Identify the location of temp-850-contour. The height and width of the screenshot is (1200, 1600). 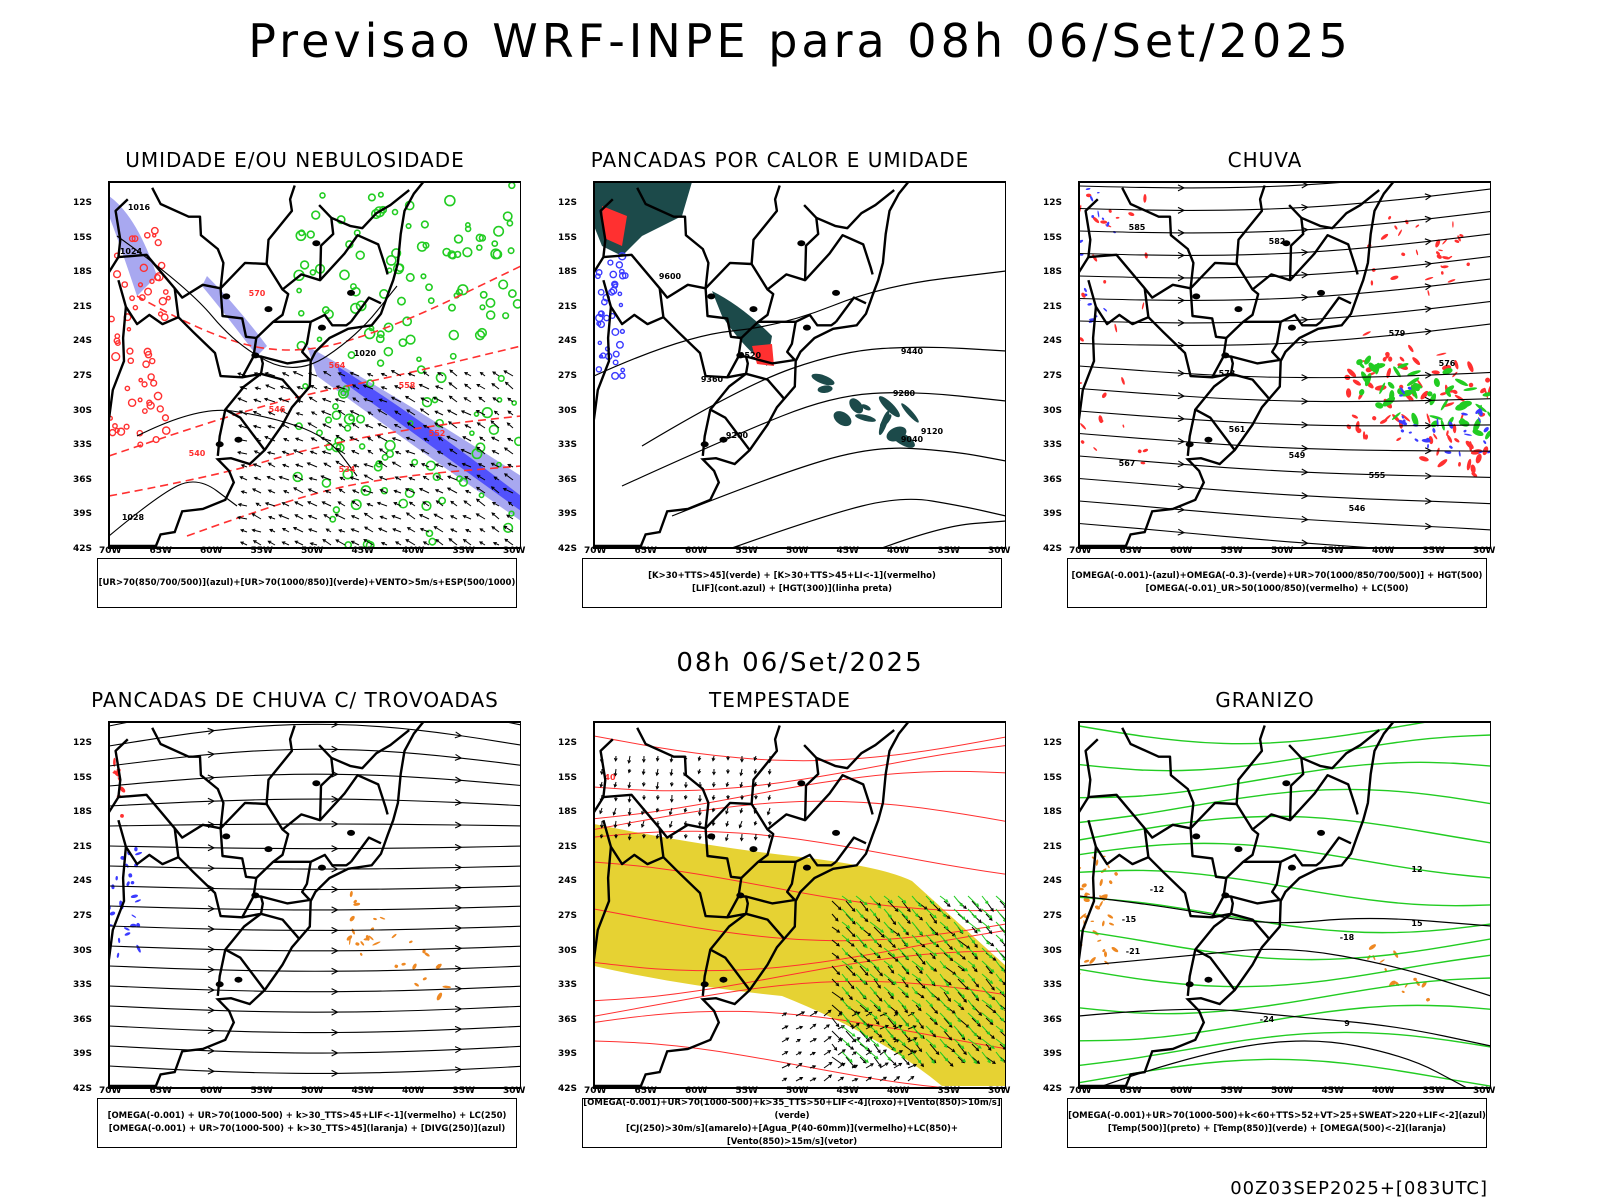
(1285, 915).